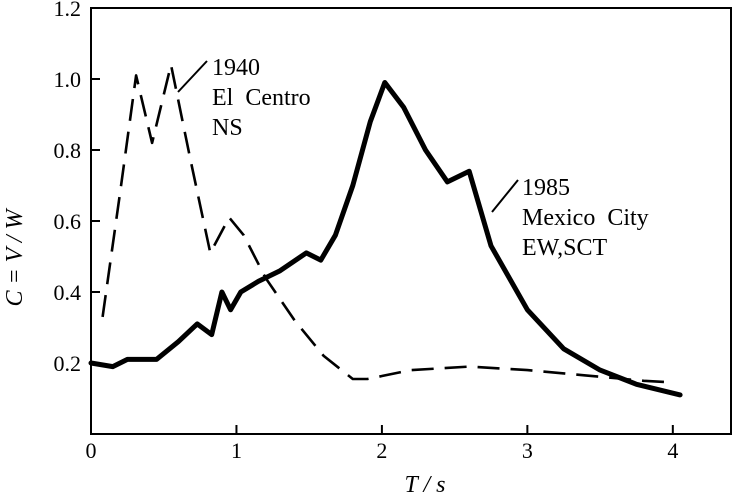 Image resolution: width=738 pixels, height=499 pixels. I want to click on y-tick-label: 1.2, so click(68, 10).